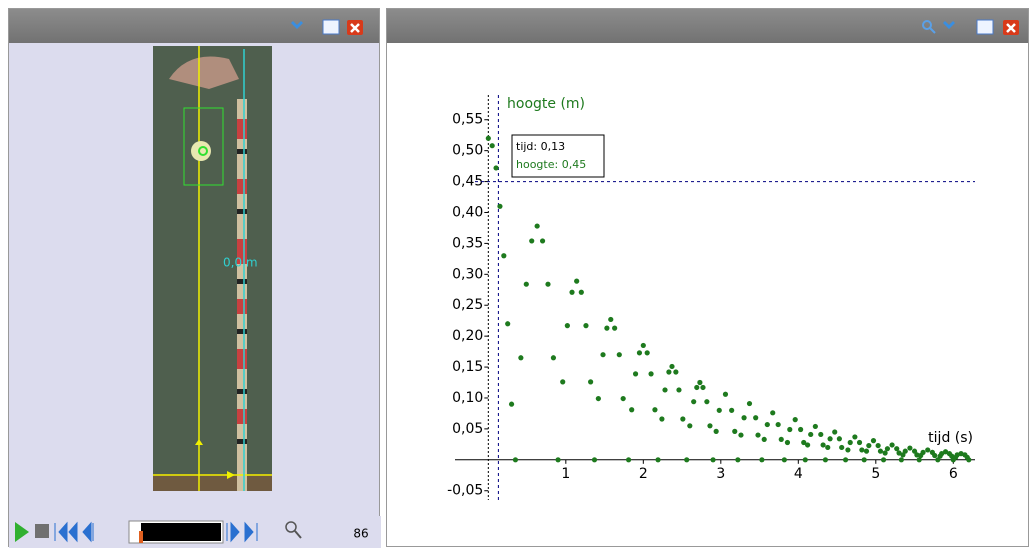 Image resolution: width=1029 pixels, height=548 pixels. Describe the element at coordinates (927, 25) in the screenshot. I see `search-button` at that location.